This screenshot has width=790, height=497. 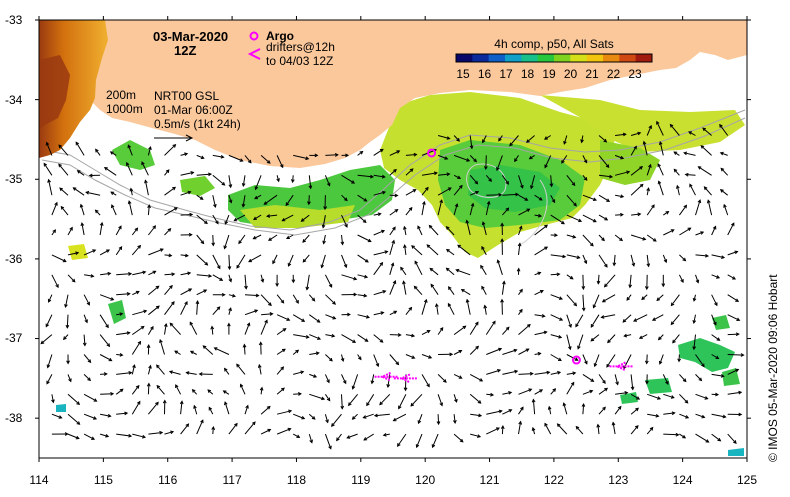 What do you see at coordinates (14, 338) in the screenshot?
I see `lat-tick-37: -37` at bounding box center [14, 338].